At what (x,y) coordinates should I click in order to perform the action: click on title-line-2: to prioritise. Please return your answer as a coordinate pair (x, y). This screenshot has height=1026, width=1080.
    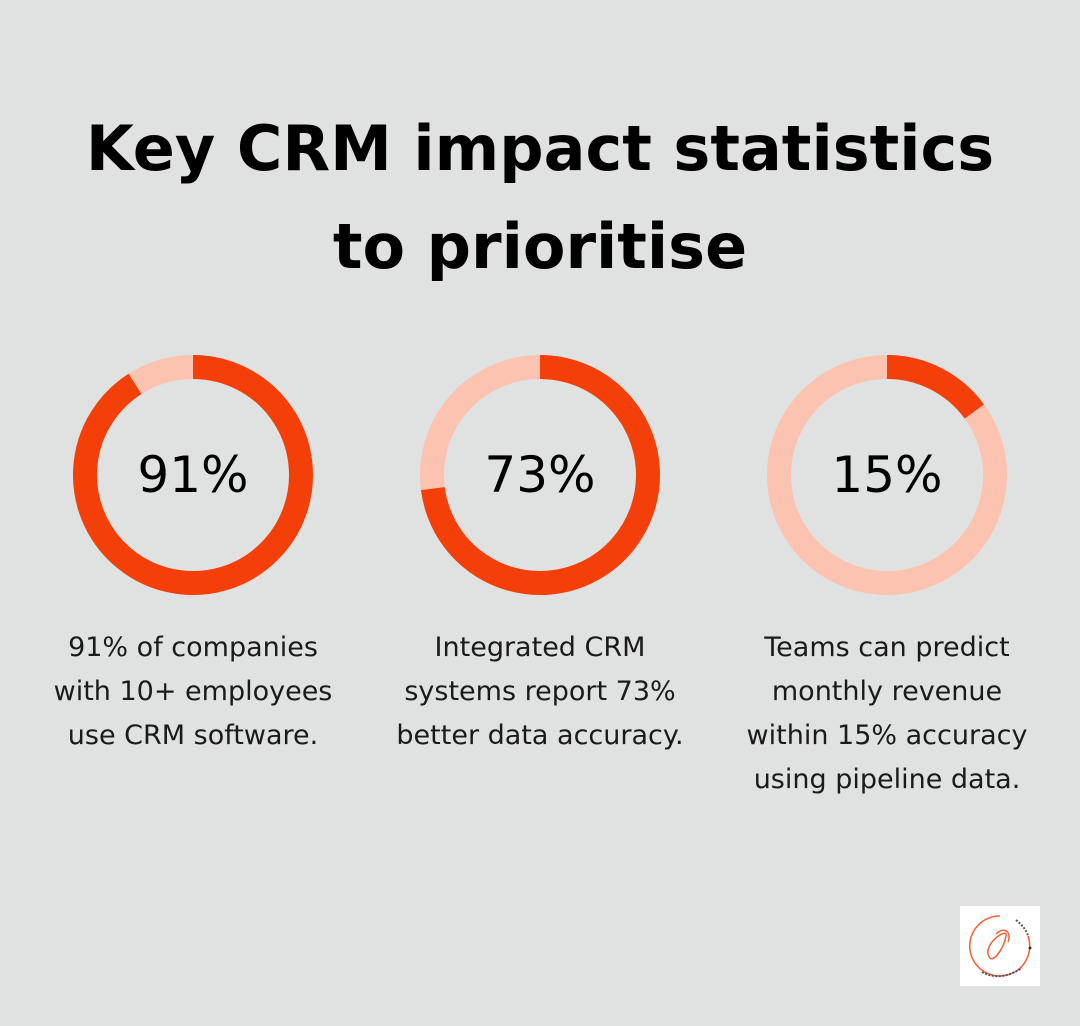
    Looking at the image, I should click on (540, 246).